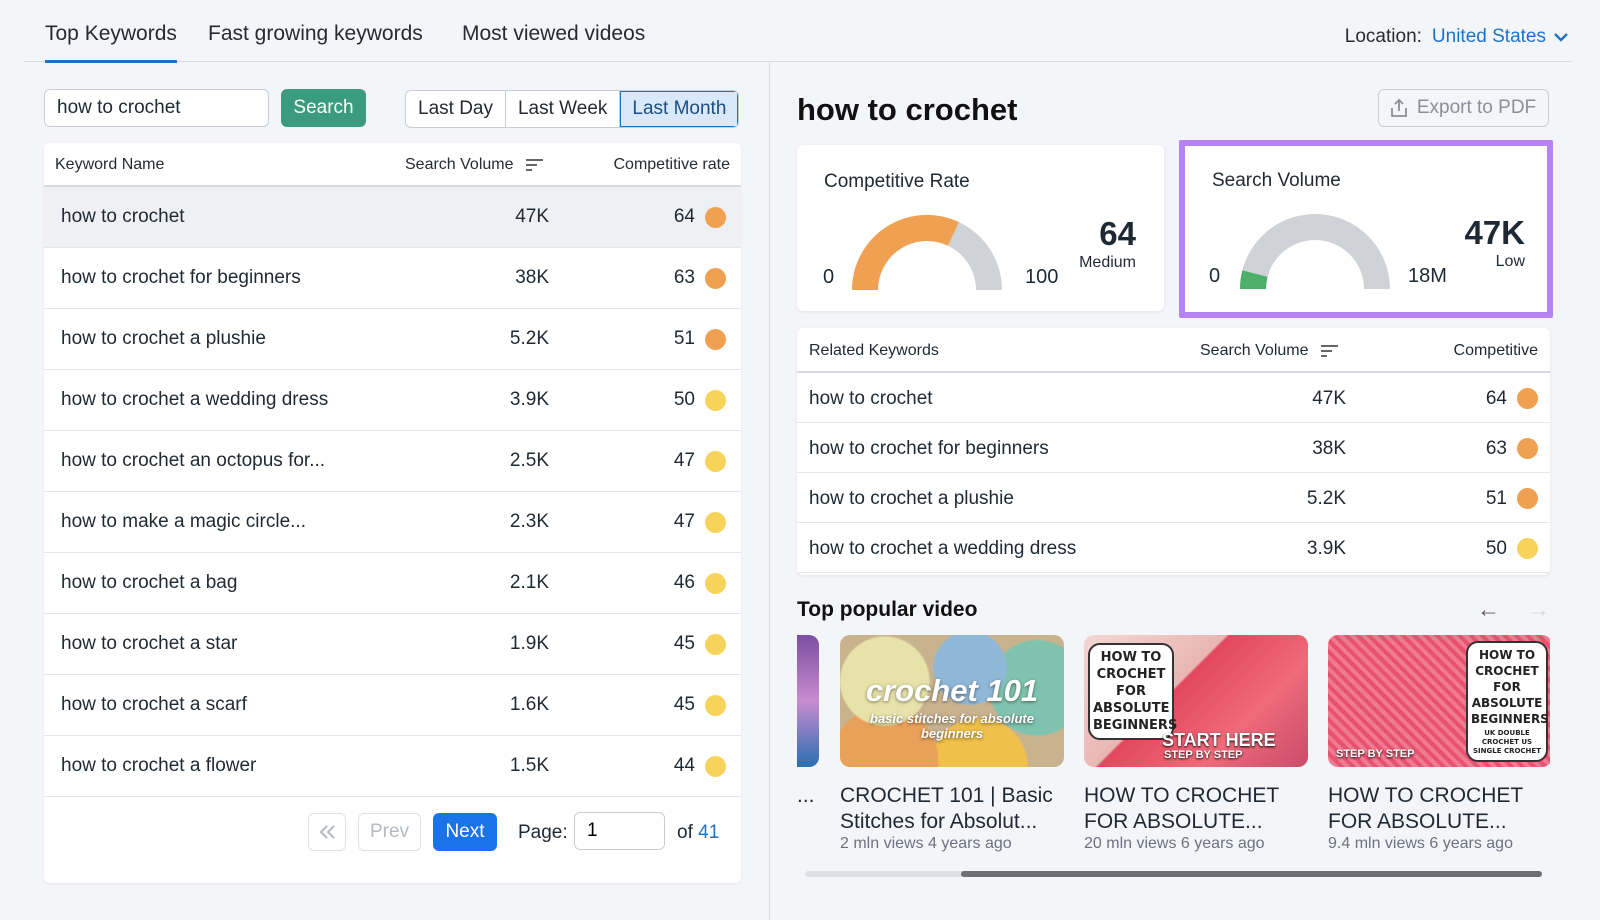 Image resolution: width=1600 pixels, height=920 pixels. What do you see at coordinates (465, 832) in the screenshot?
I see `next-page-button: Next` at bounding box center [465, 832].